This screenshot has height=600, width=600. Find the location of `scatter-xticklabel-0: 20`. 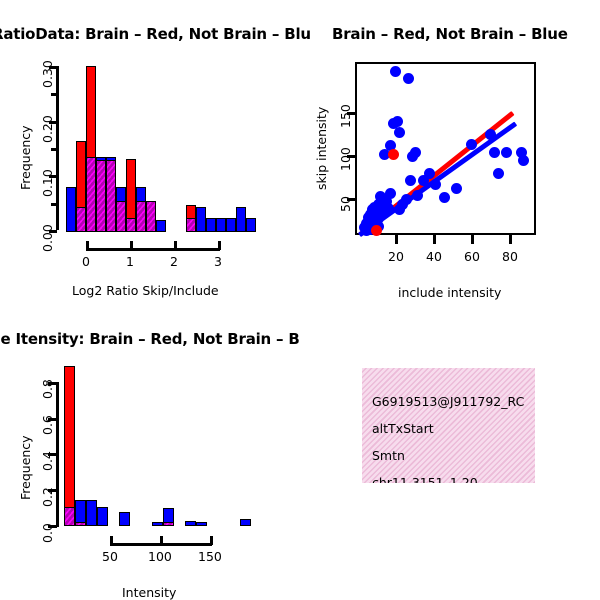

scatter-xticklabel-0: 20 is located at coordinates (396, 256).